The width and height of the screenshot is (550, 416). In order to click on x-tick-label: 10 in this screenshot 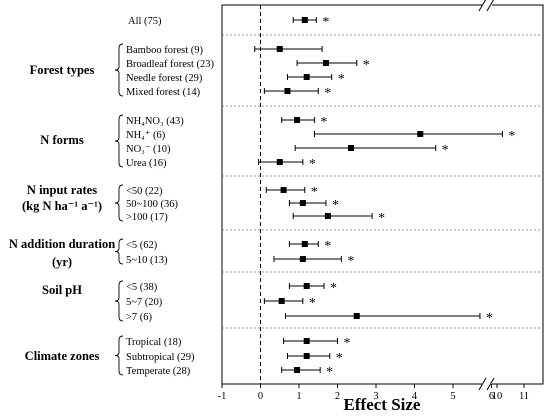, I will do `click(497, 396)`.